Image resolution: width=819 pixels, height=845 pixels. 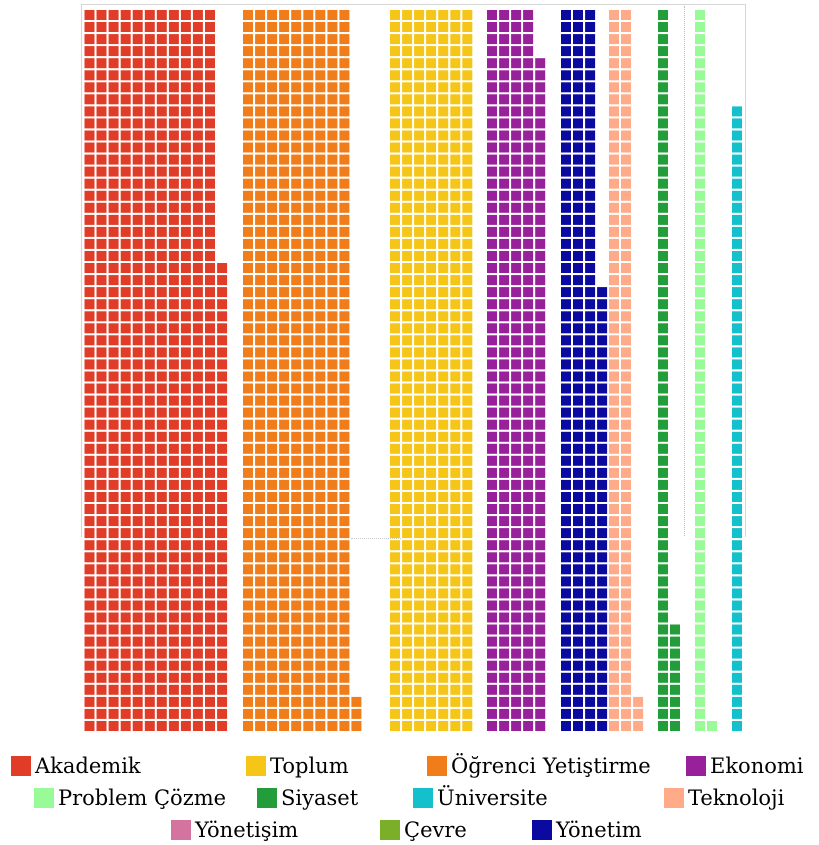 What do you see at coordinates (684, 271) in the screenshot?
I see `plot-divider` at bounding box center [684, 271].